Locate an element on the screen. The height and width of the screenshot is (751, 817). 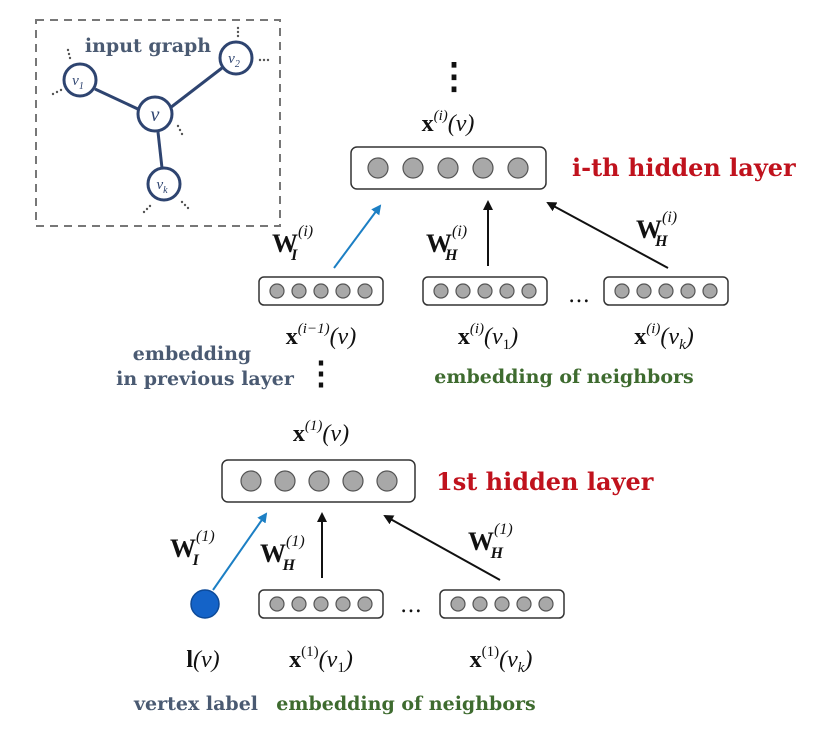
graph-edge-v-v2 is located at coordinates (196, 88).